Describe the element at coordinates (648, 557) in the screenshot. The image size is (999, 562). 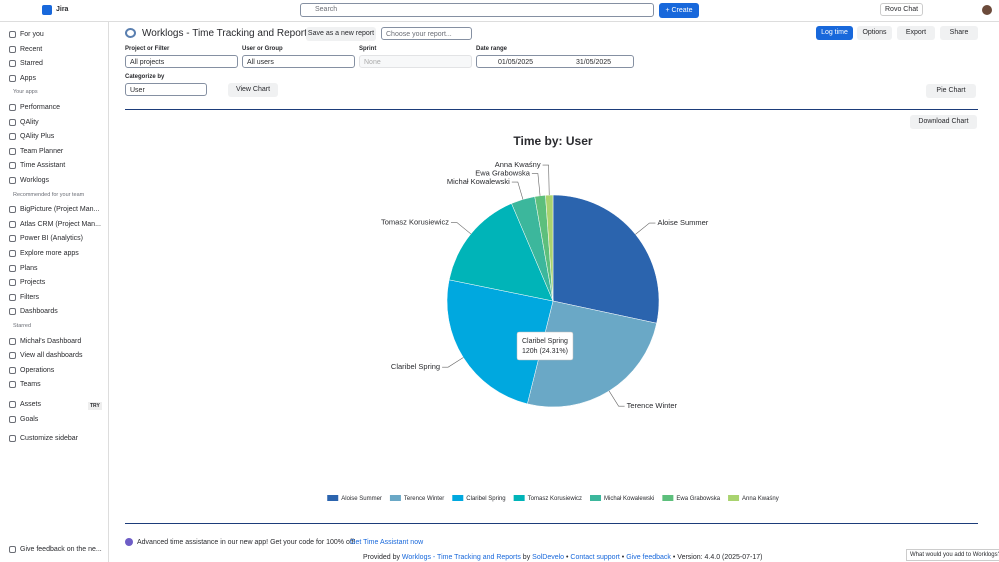
I see `footer-link: Give feedback` at that location.